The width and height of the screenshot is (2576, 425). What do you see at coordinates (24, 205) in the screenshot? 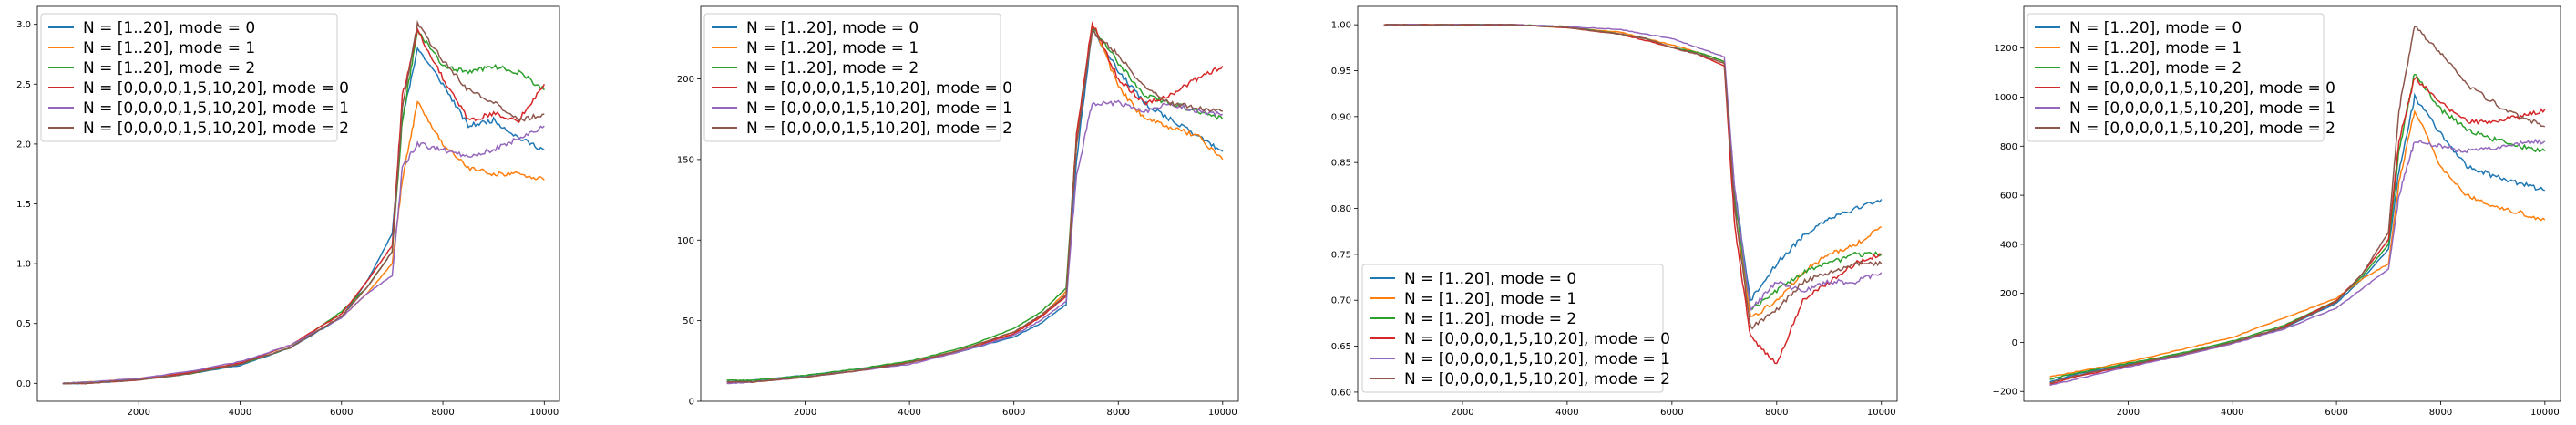
I see `y-tick-label: 1.5` at bounding box center [24, 205].